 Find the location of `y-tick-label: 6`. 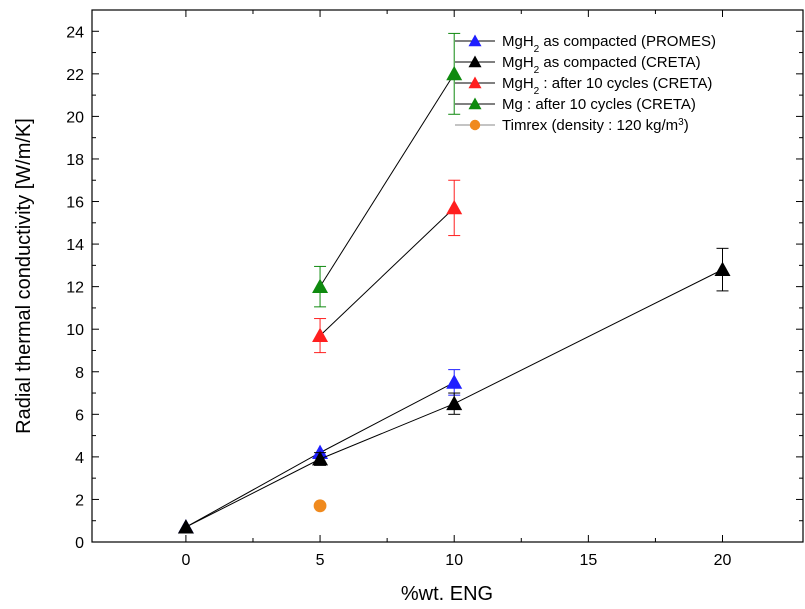

y-tick-label: 6 is located at coordinates (79, 415).